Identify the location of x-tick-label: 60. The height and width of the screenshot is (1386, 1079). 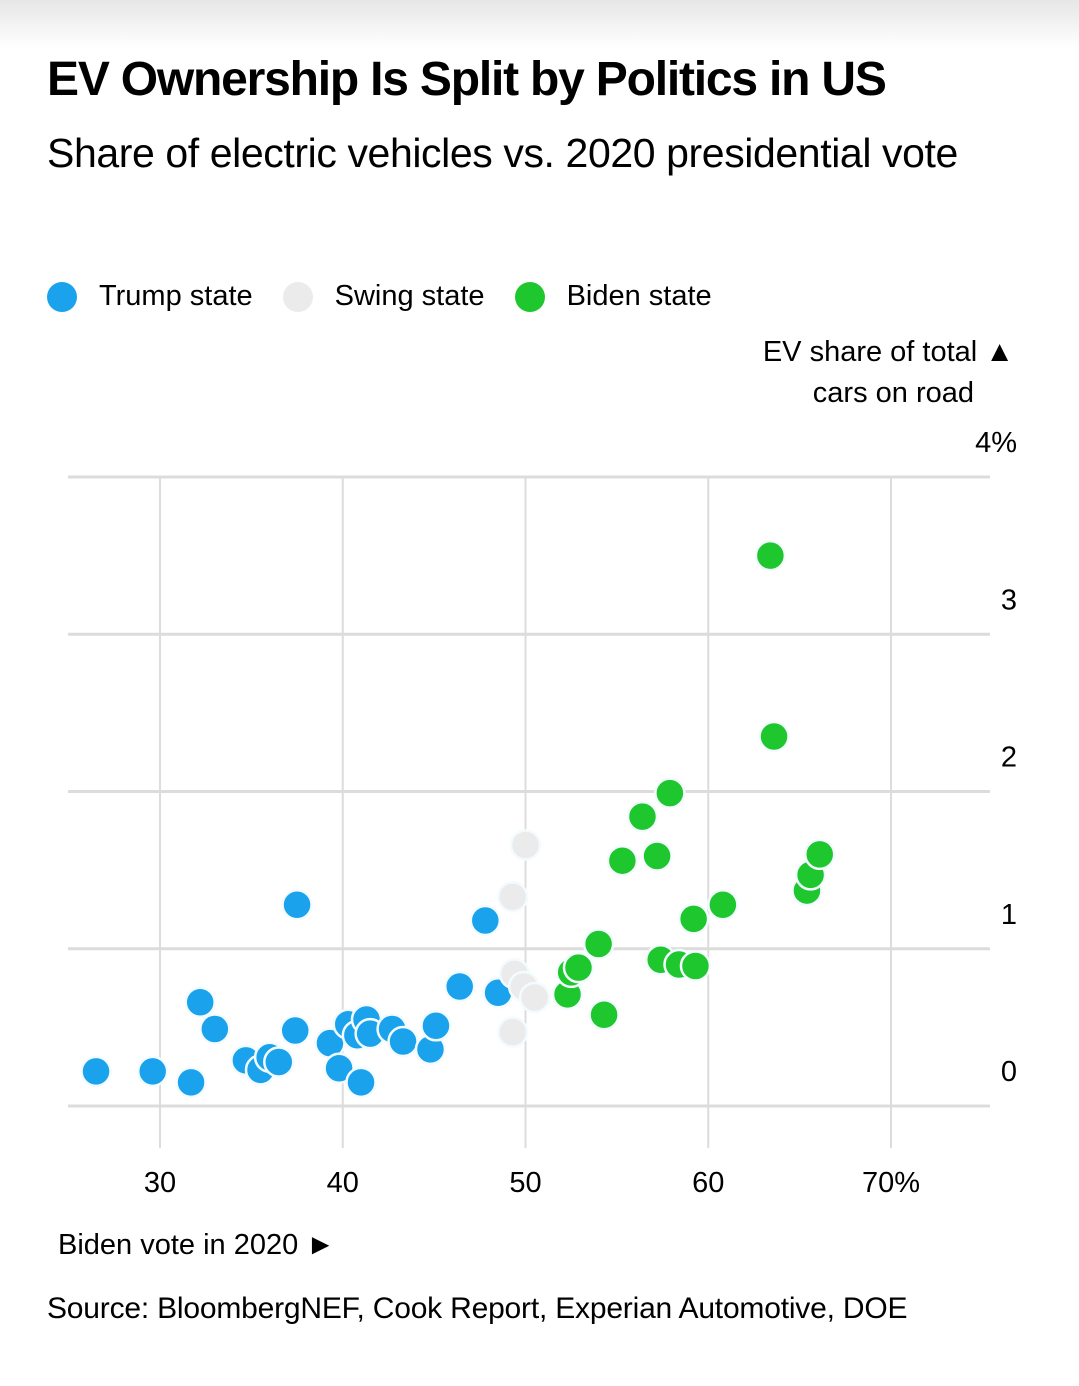
(708, 1183).